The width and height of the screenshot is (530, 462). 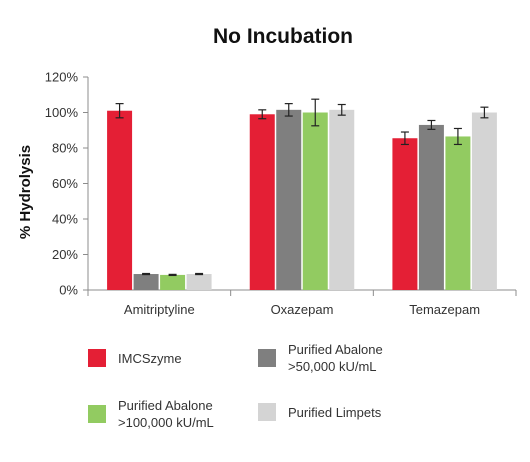 I want to click on y-tick-label: 60%, so click(x=65, y=183).